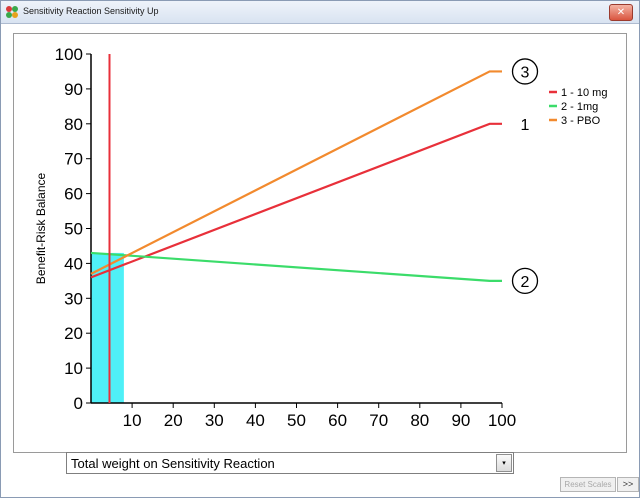  Describe the element at coordinates (378, 420) in the screenshot. I see `x-tick-label: 70` at that location.